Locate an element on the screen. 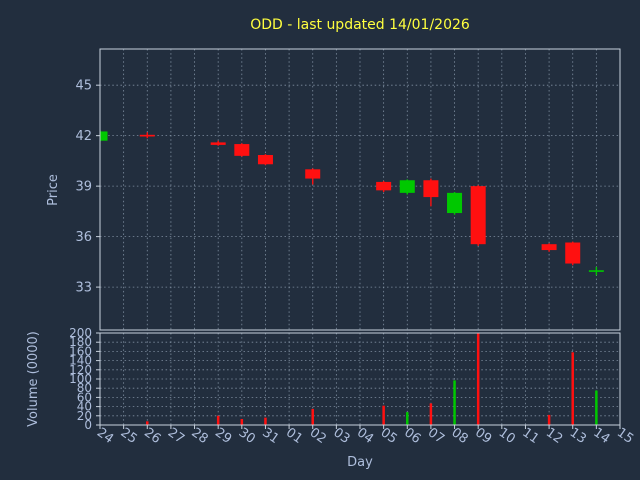 This screenshot has height=480, width=640. x-tick-label: 30 is located at coordinates (247, 436).